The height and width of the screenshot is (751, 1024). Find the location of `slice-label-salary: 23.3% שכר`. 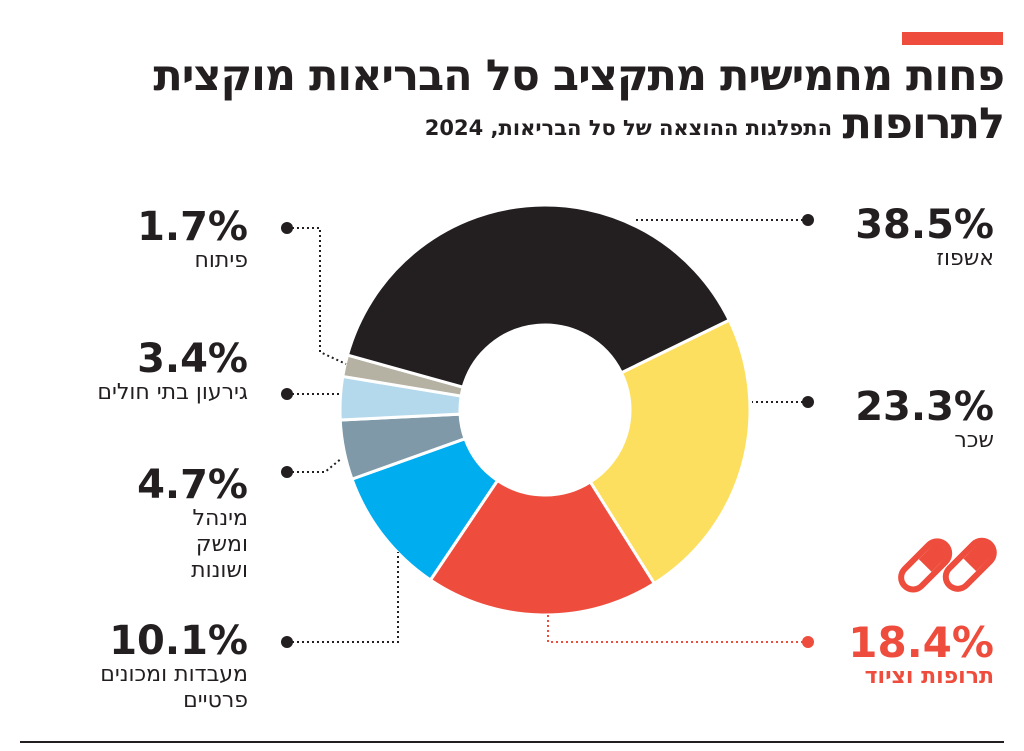

slice-label-salary: 23.3% שכר is located at coordinates (894, 420).